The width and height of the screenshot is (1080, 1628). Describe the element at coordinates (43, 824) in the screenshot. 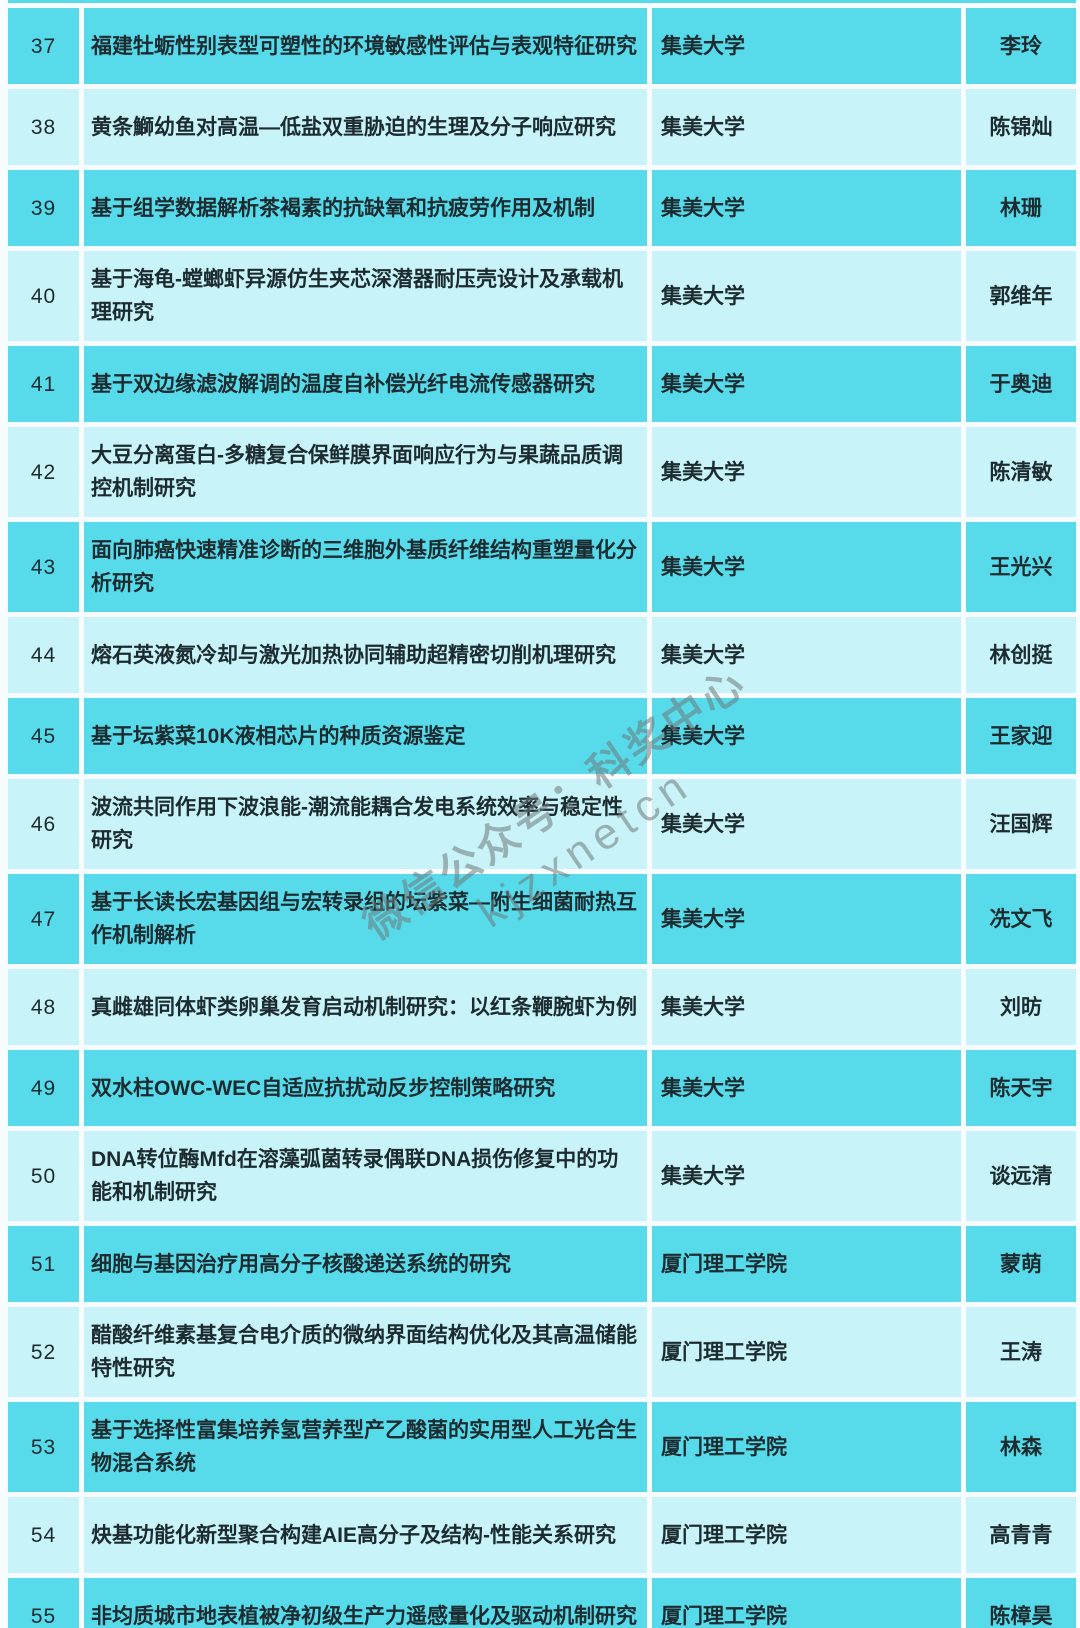

I see `row-number-cell: 46` at that location.